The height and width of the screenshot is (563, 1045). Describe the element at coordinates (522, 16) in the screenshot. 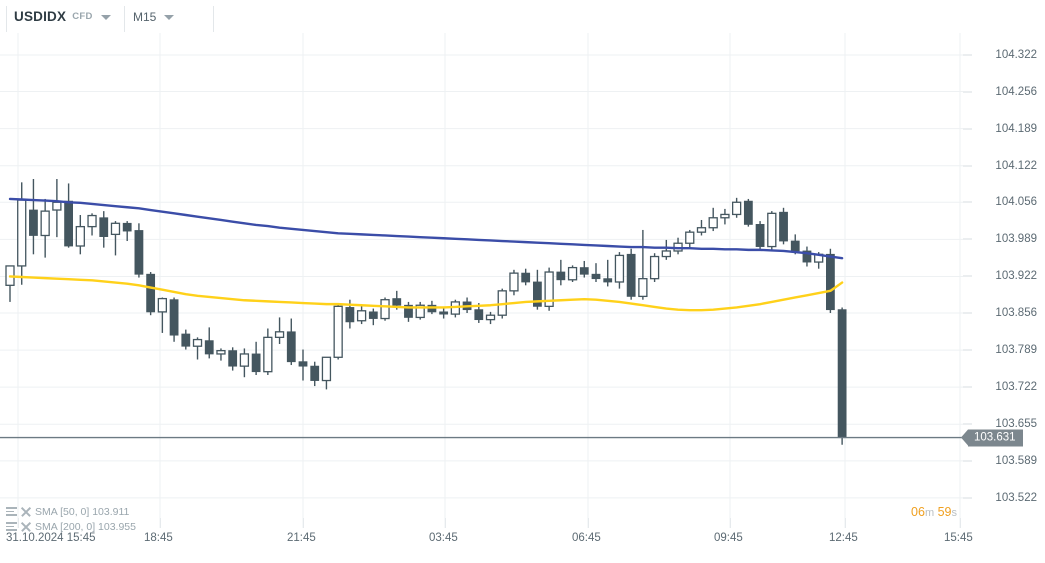

I see `chart-toolbar: USDIDX CFD M15` at that location.